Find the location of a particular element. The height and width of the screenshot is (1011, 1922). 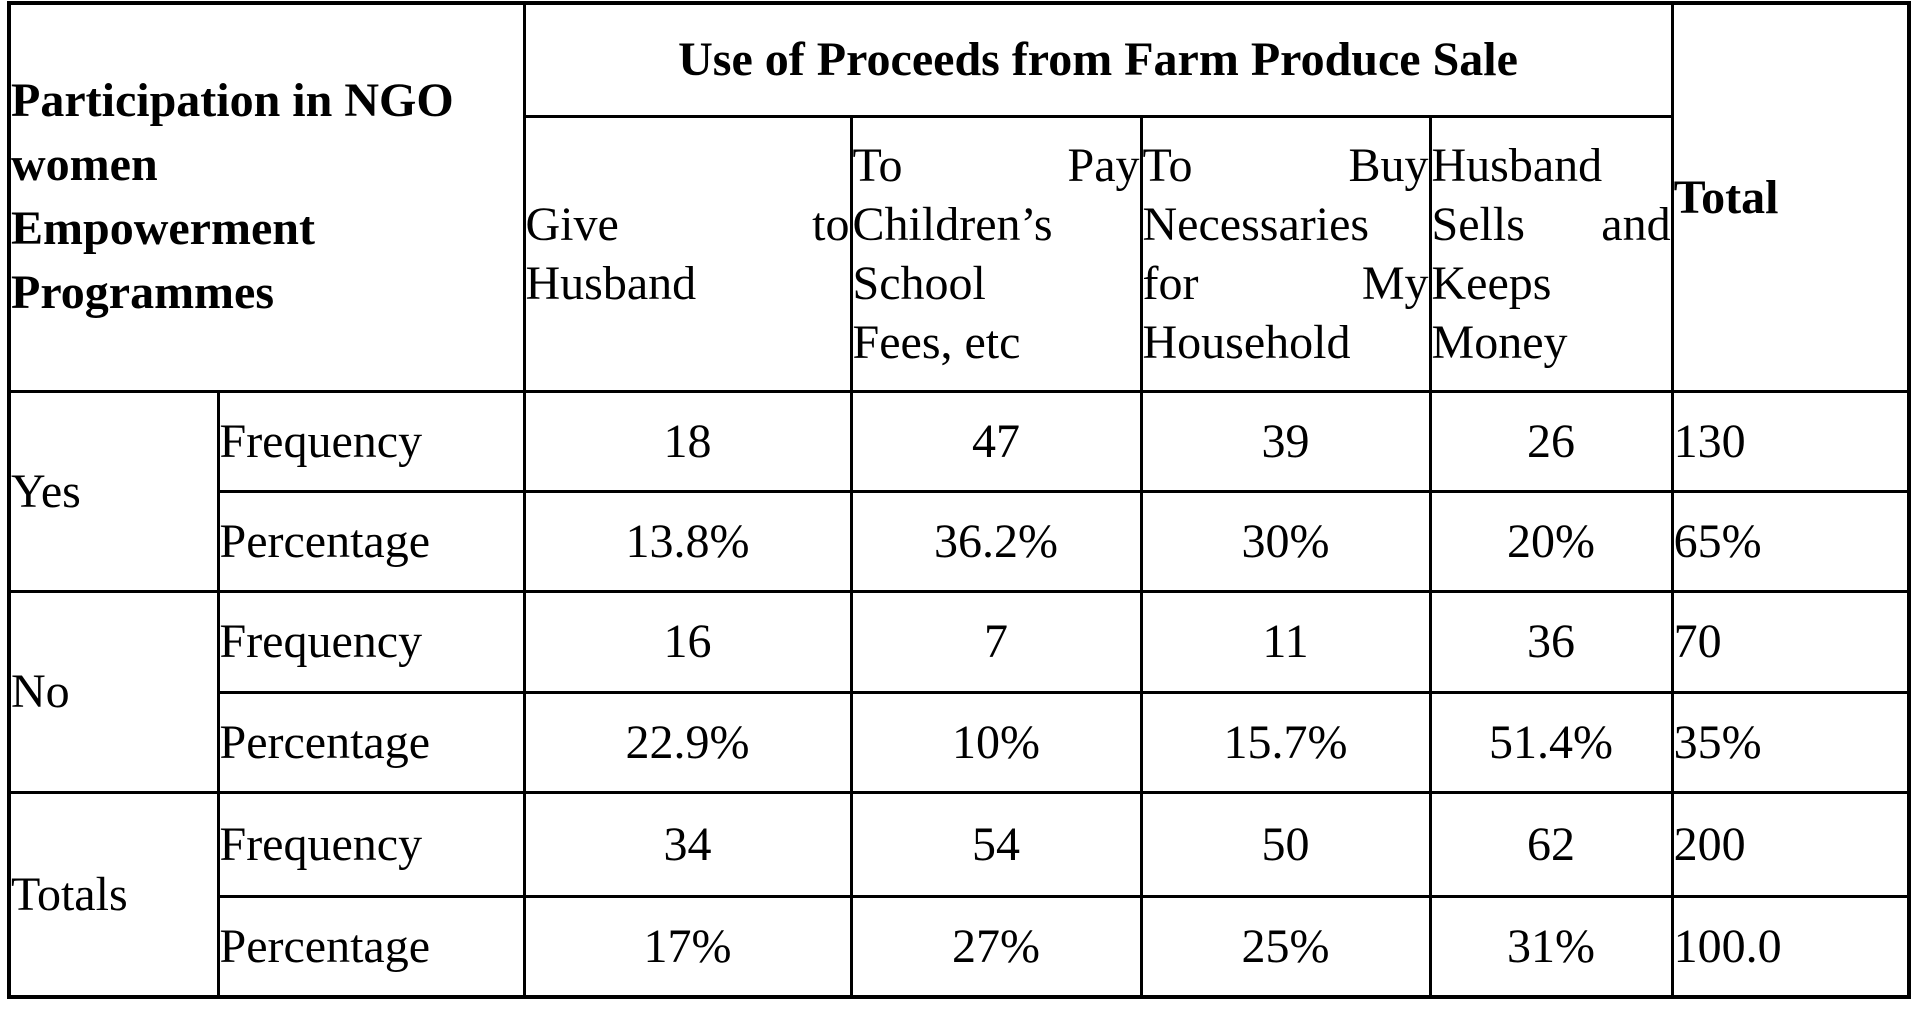

value-cell: 27% is located at coordinates (996, 946).